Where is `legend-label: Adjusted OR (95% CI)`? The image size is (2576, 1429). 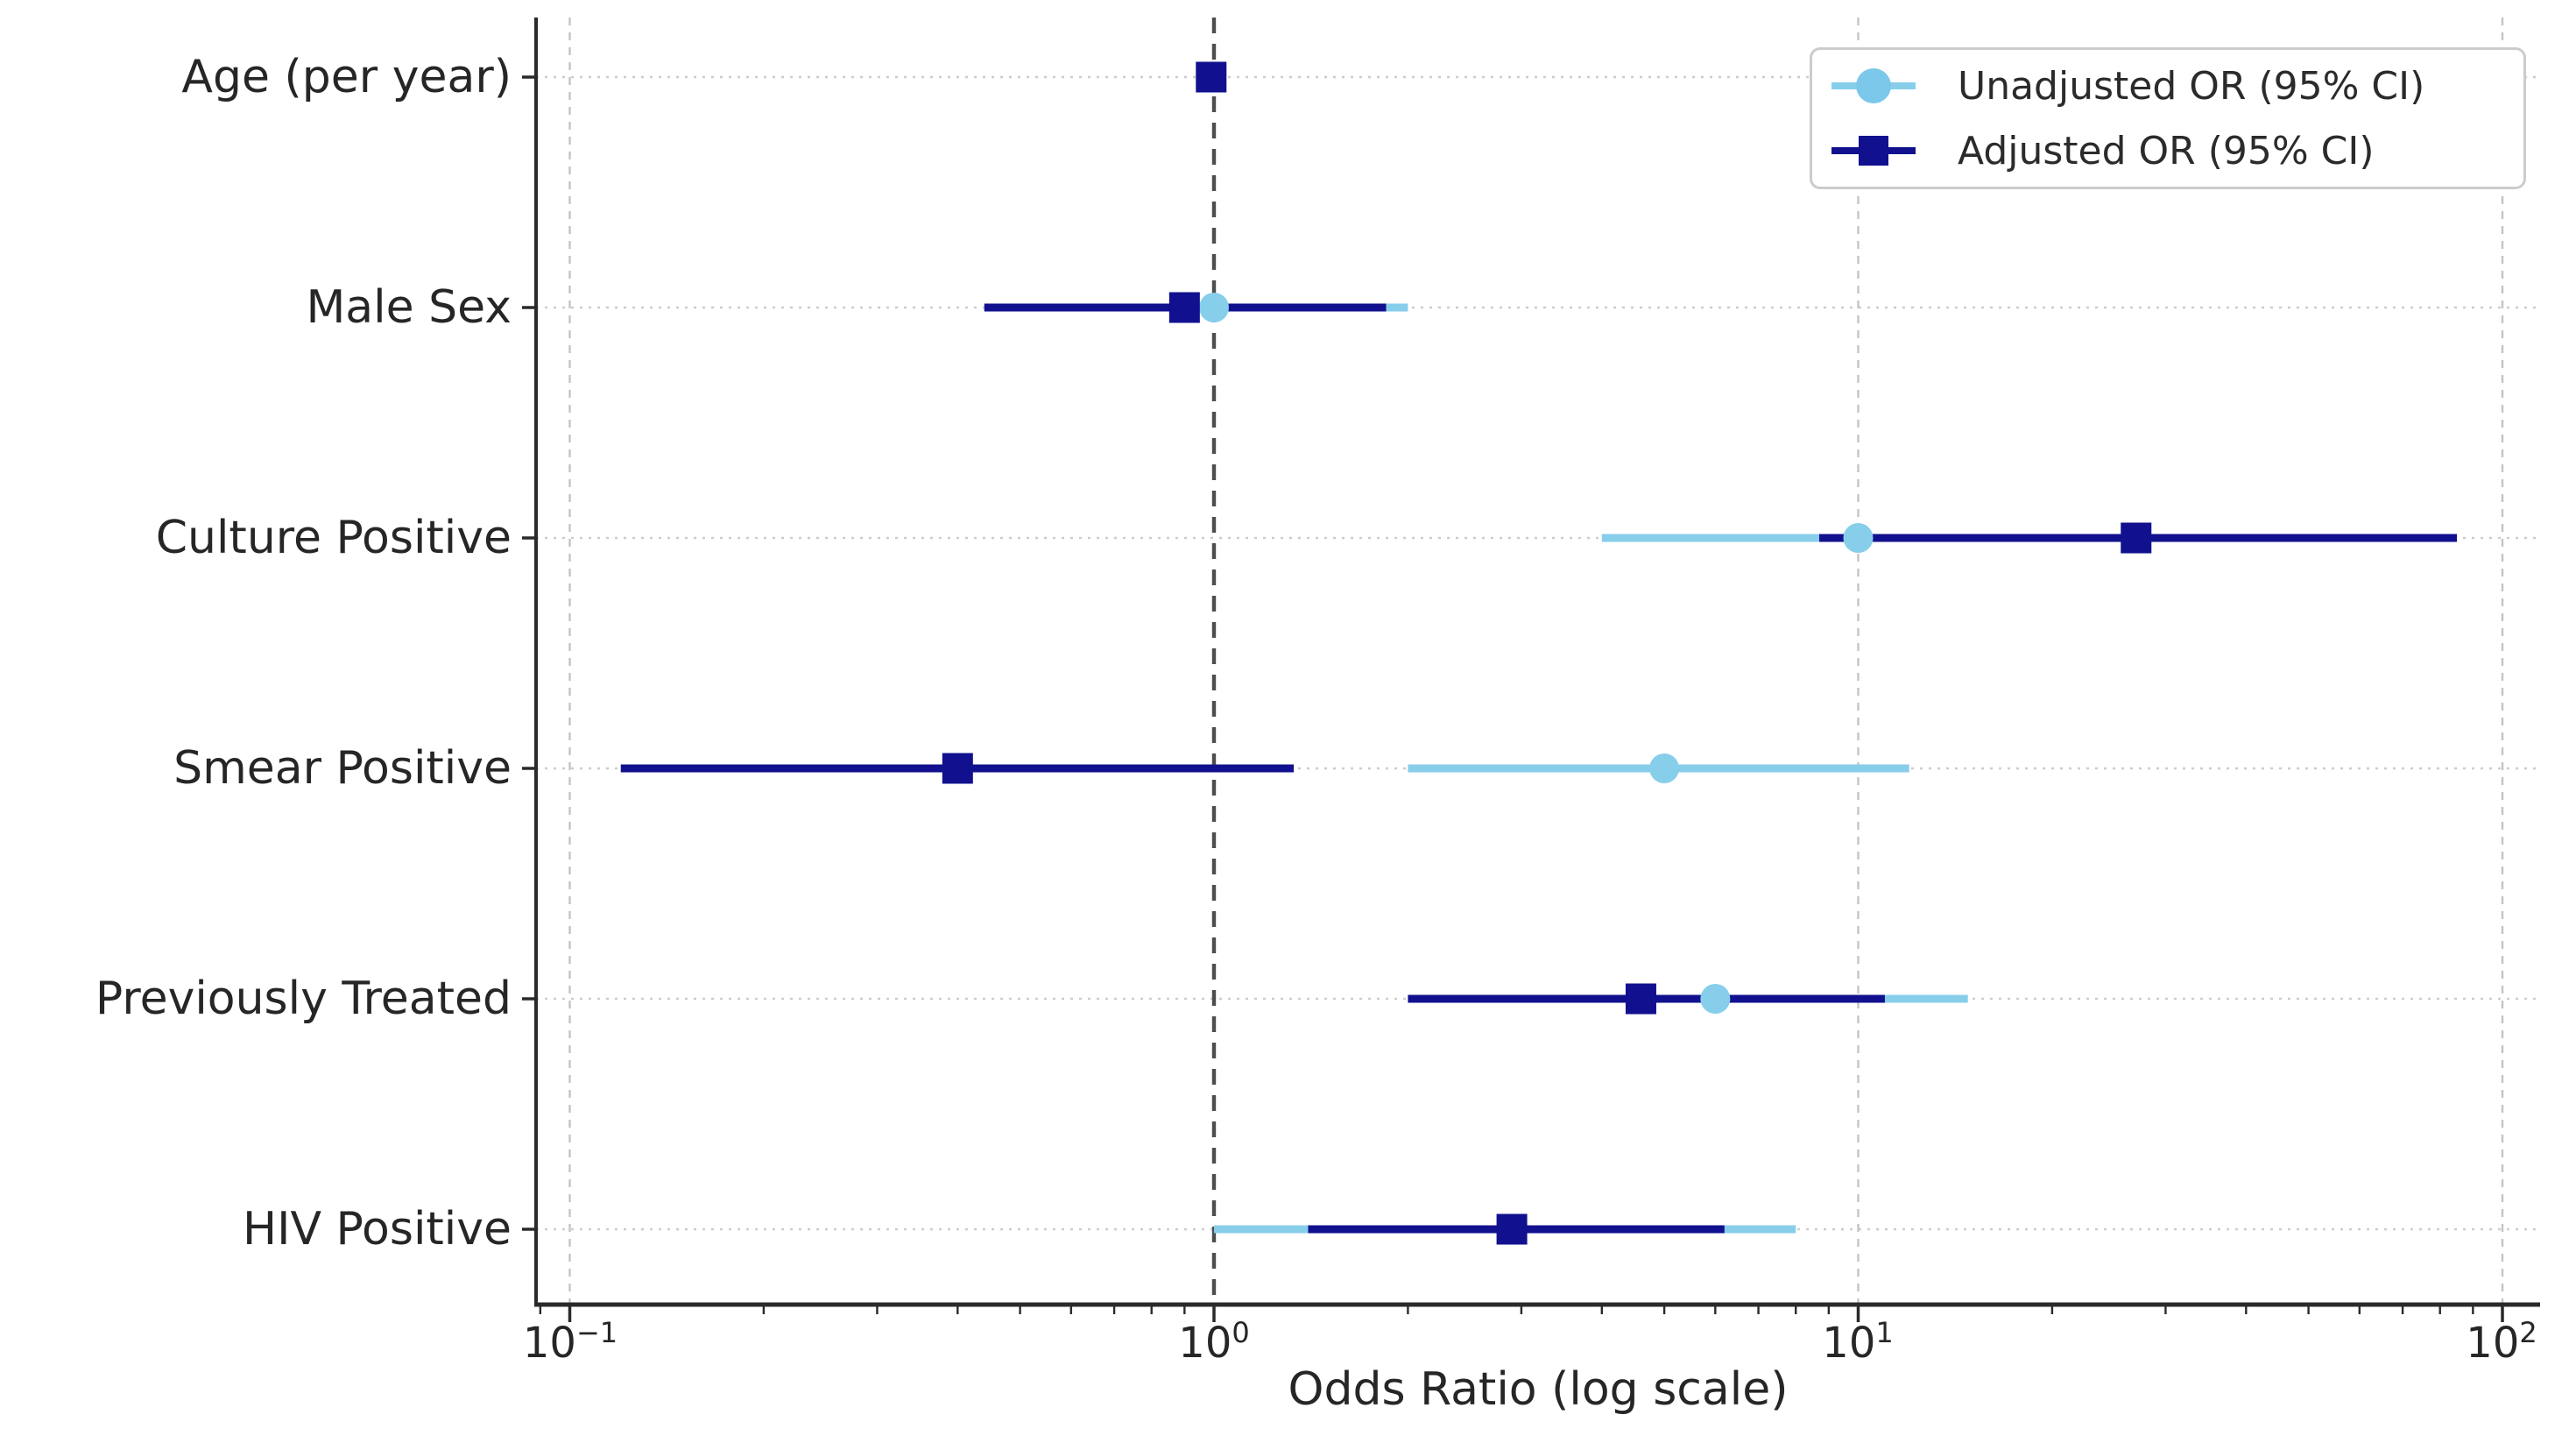
legend-label: Adjusted OR (95% CI) is located at coordinates (2166, 150).